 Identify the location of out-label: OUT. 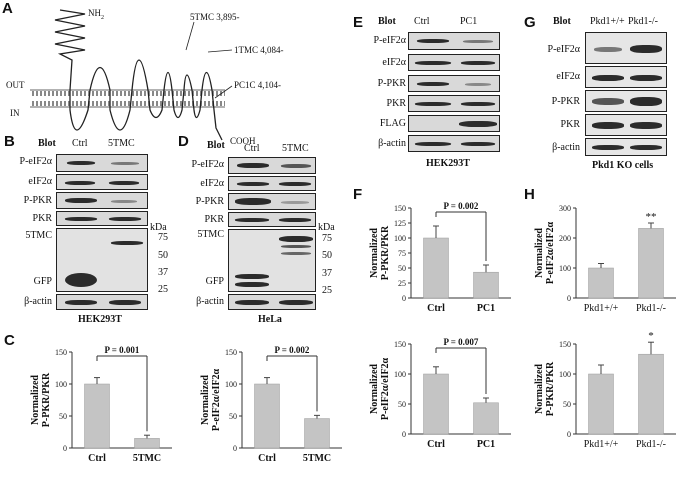
(15, 85).